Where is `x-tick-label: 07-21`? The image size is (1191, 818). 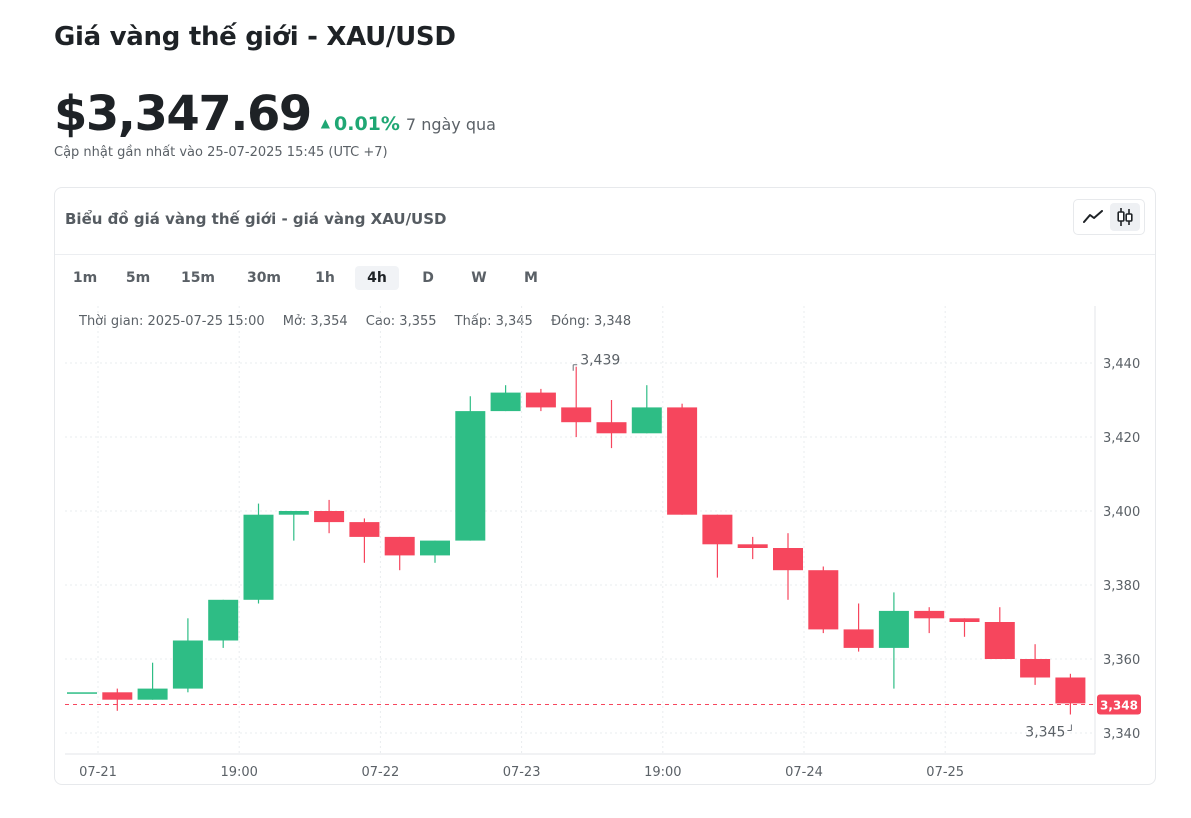 x-tick-label: 07-21 is located at coordinates (98, 772).